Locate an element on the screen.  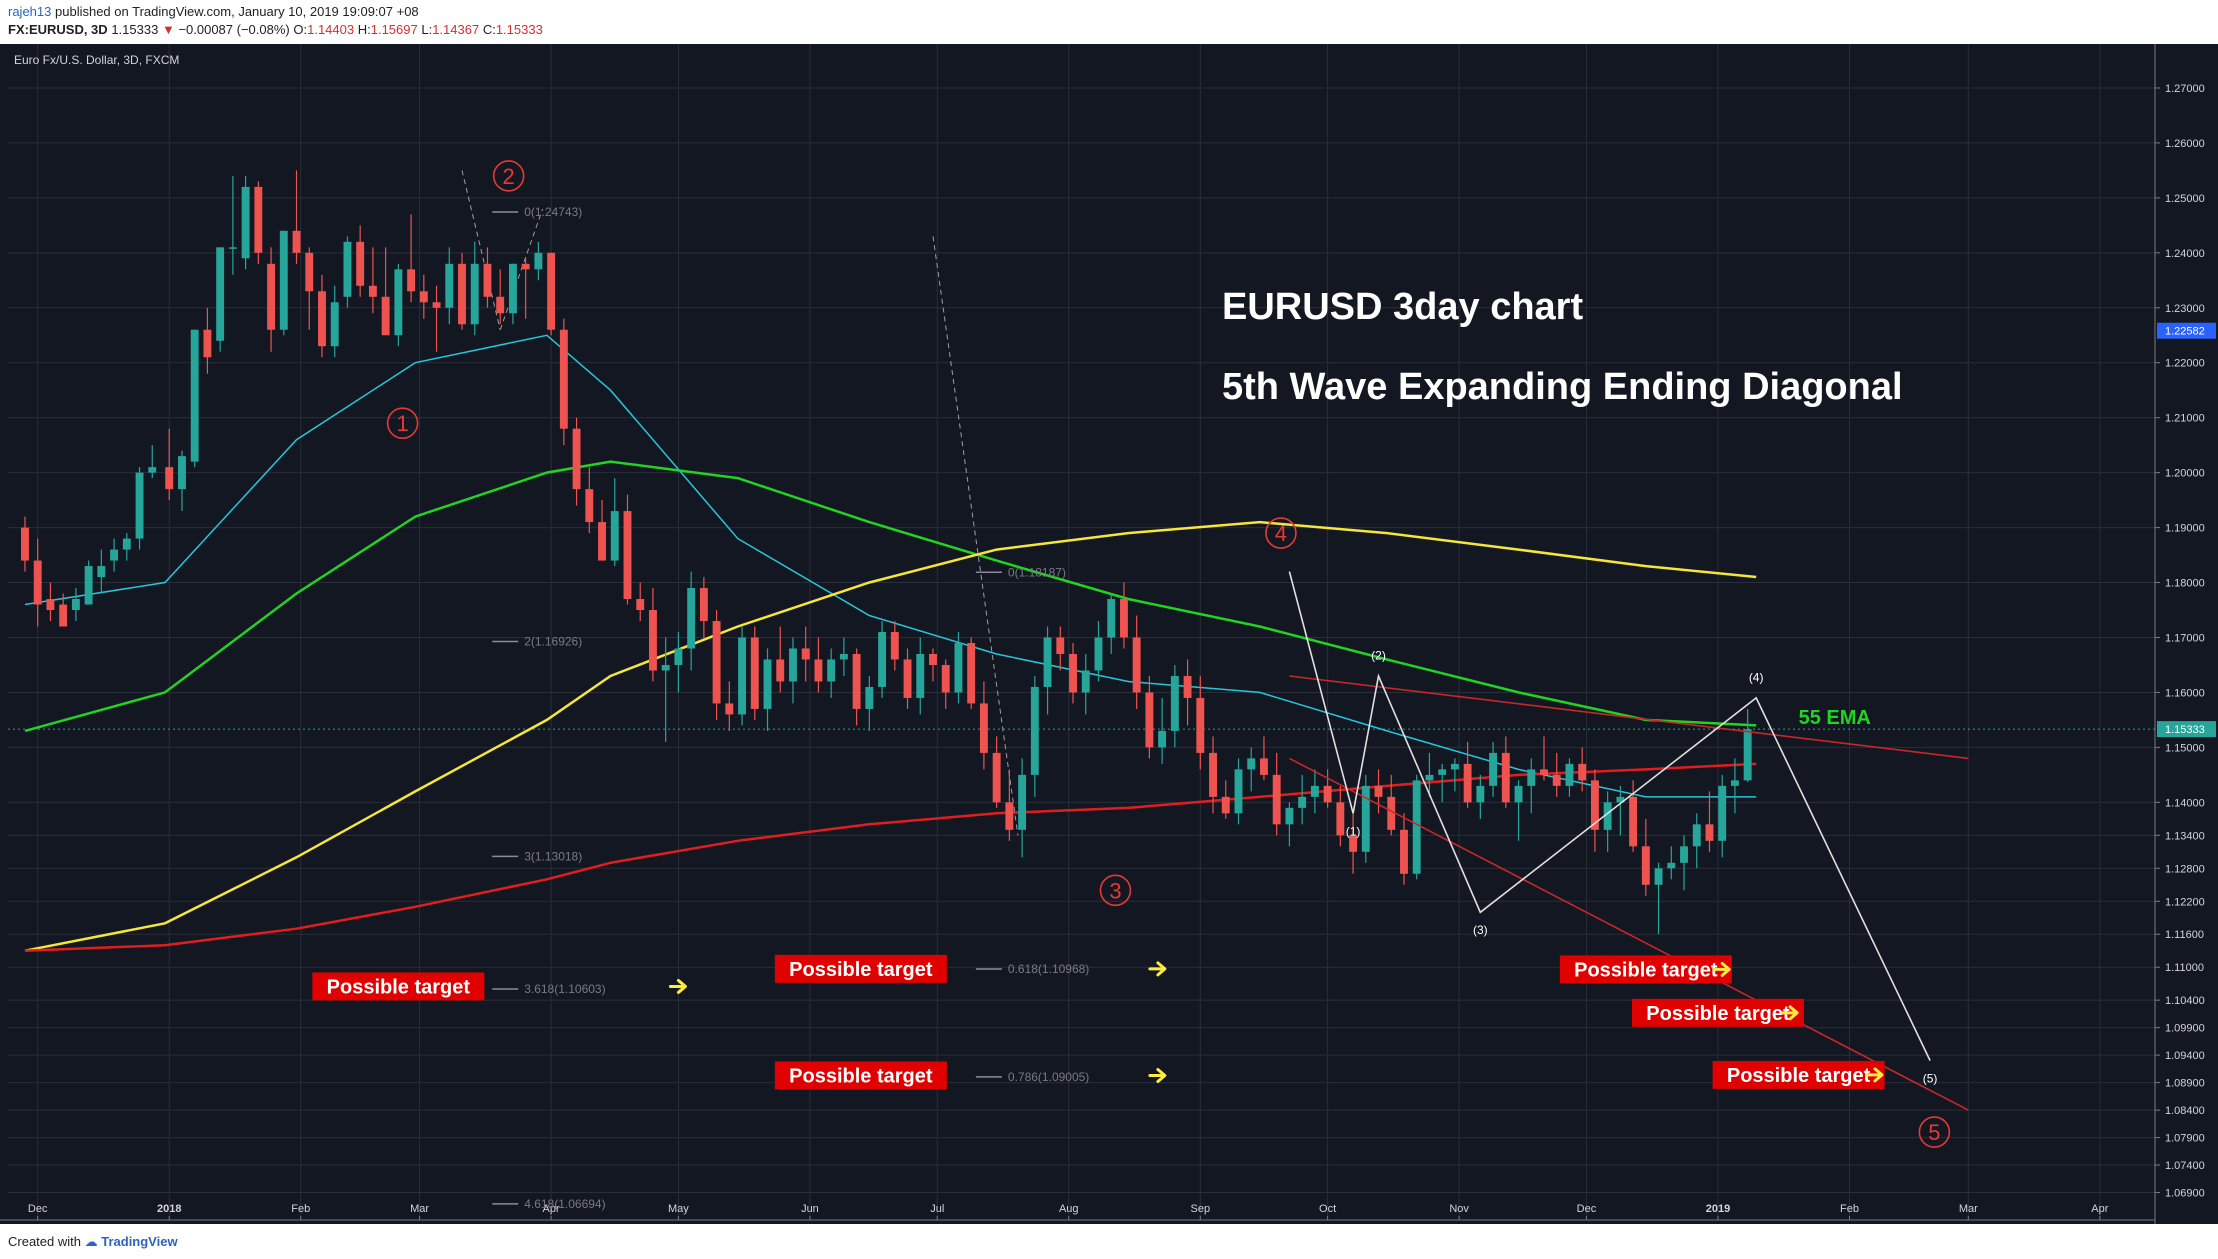
tradingview-brand: TradingView is located at coordinates (139, 1241).